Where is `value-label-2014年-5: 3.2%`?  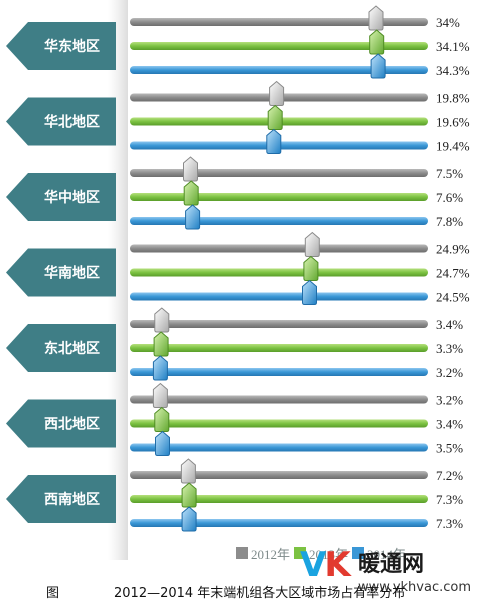
value-label-2014年-5: 3.2% is located at coordinates (449, 372).